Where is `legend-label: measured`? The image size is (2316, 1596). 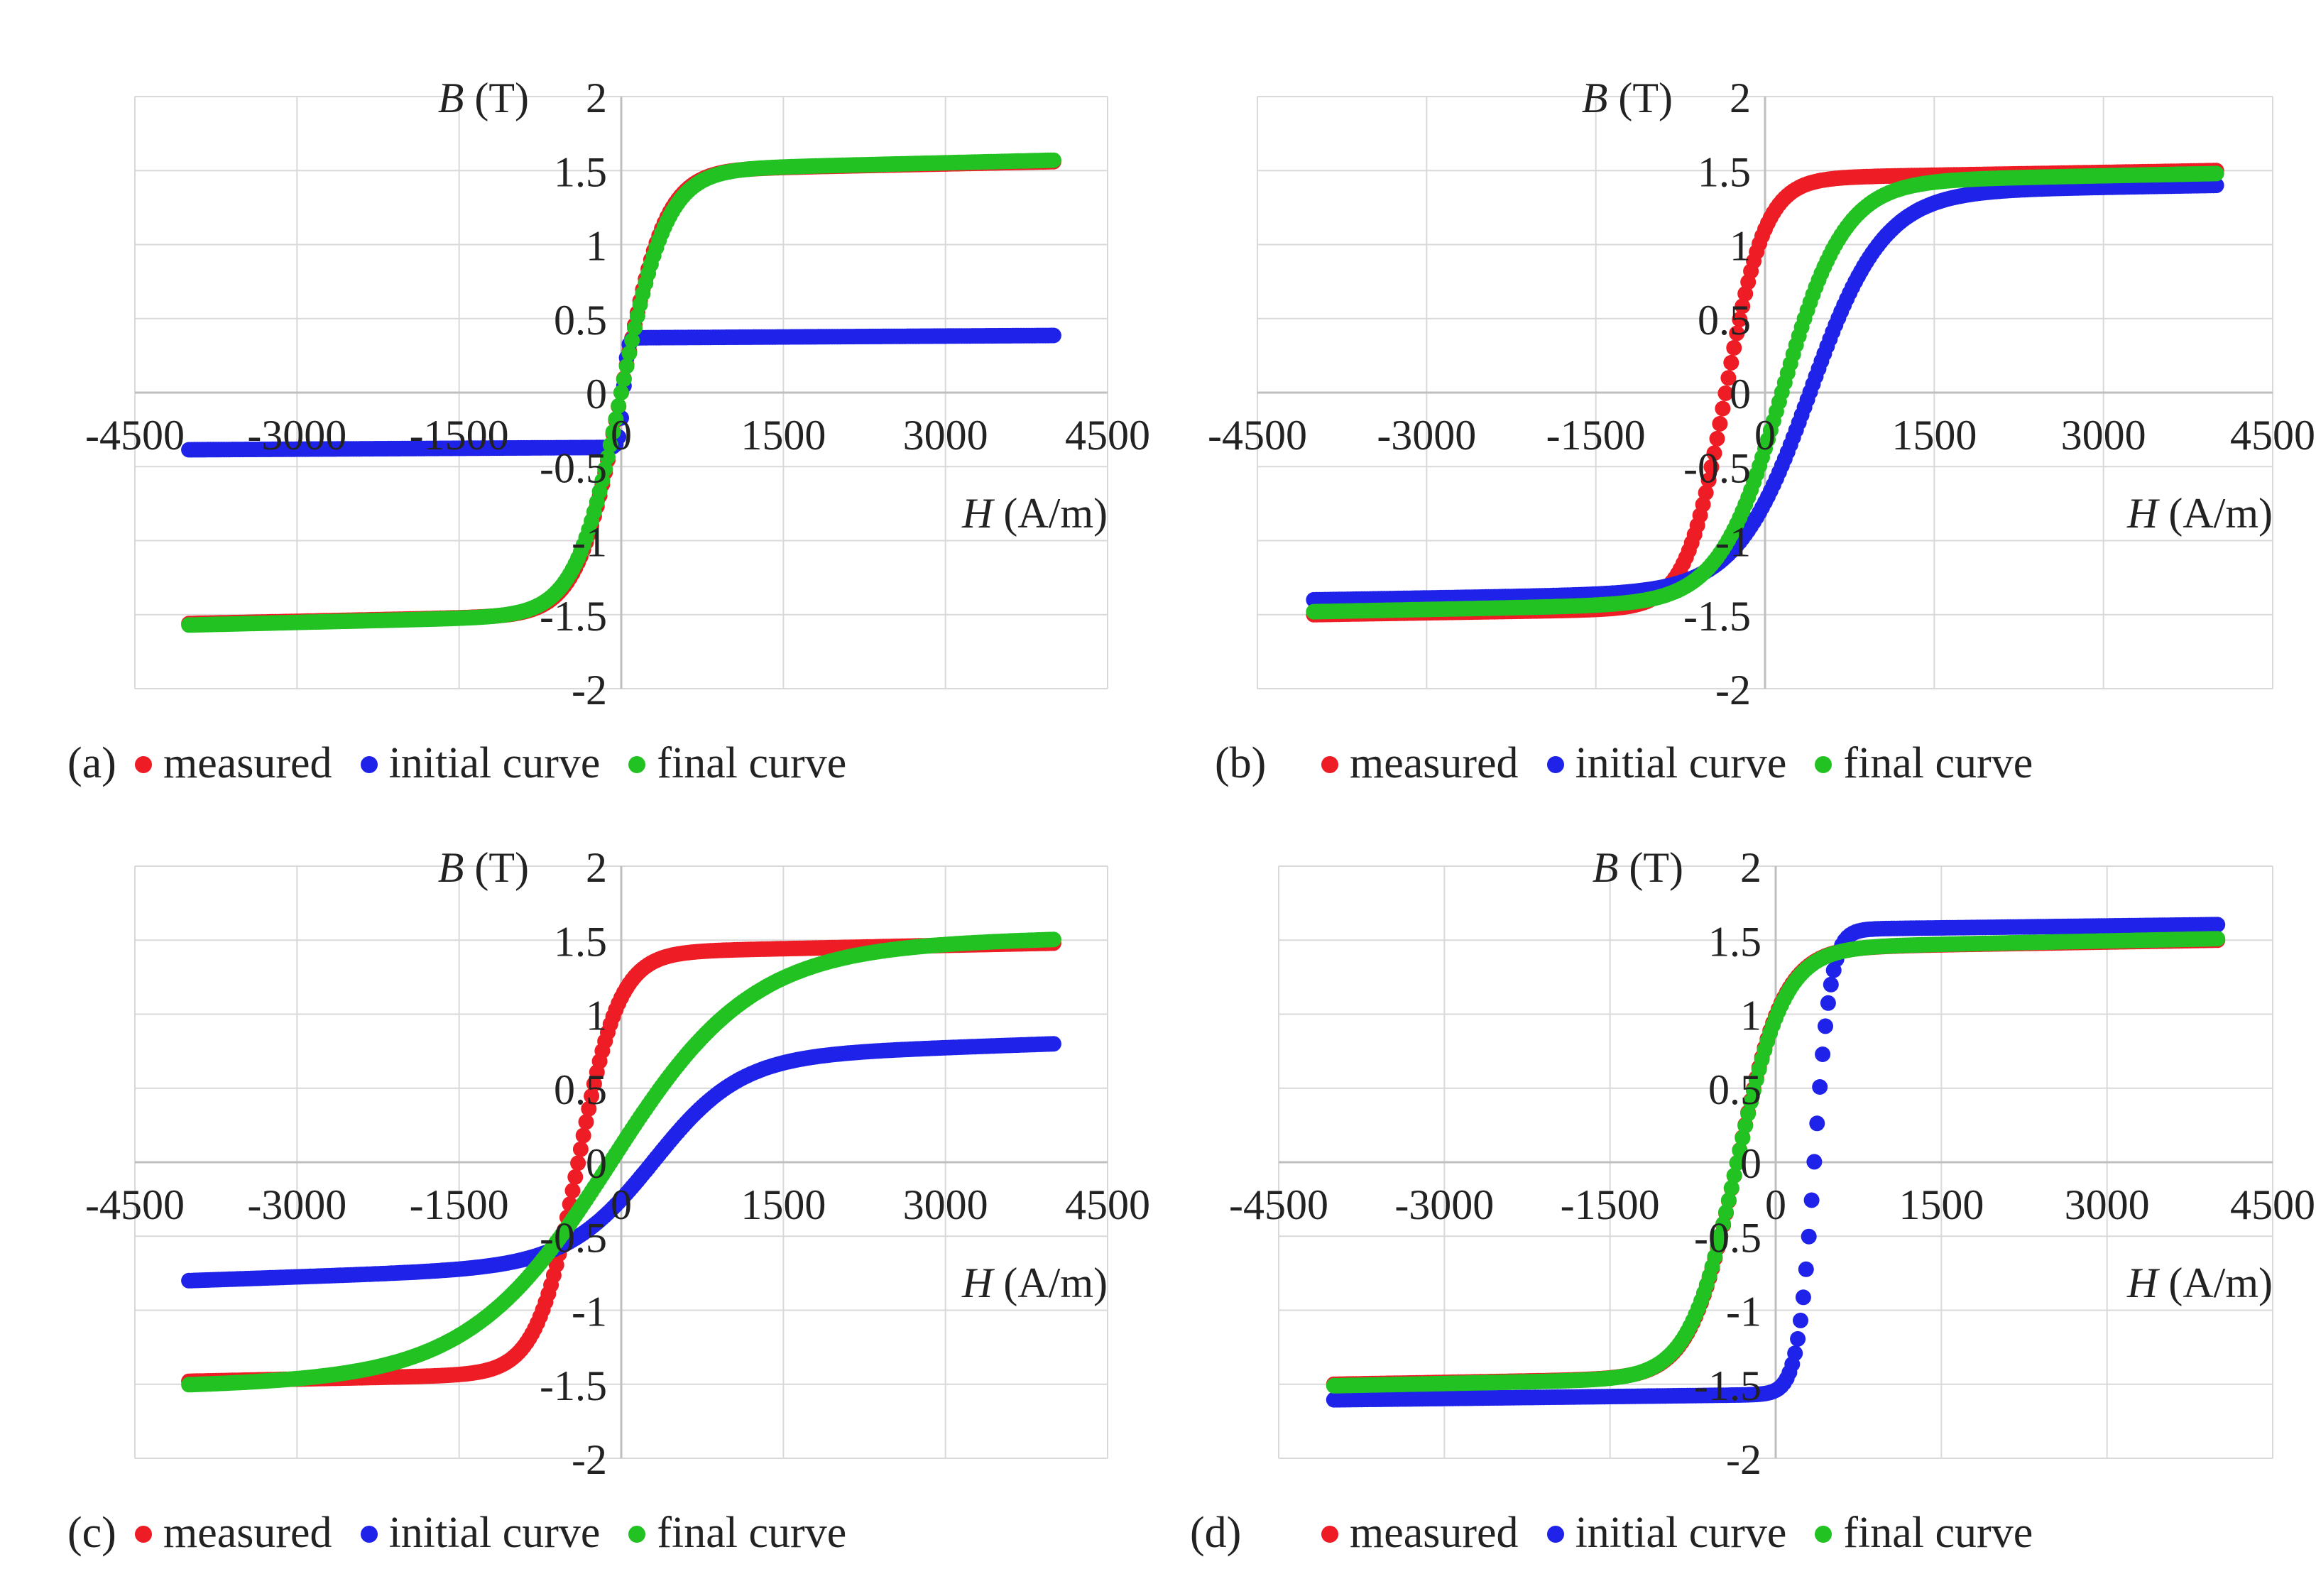 legend-label: measured is located at coordinates (247, 1533).